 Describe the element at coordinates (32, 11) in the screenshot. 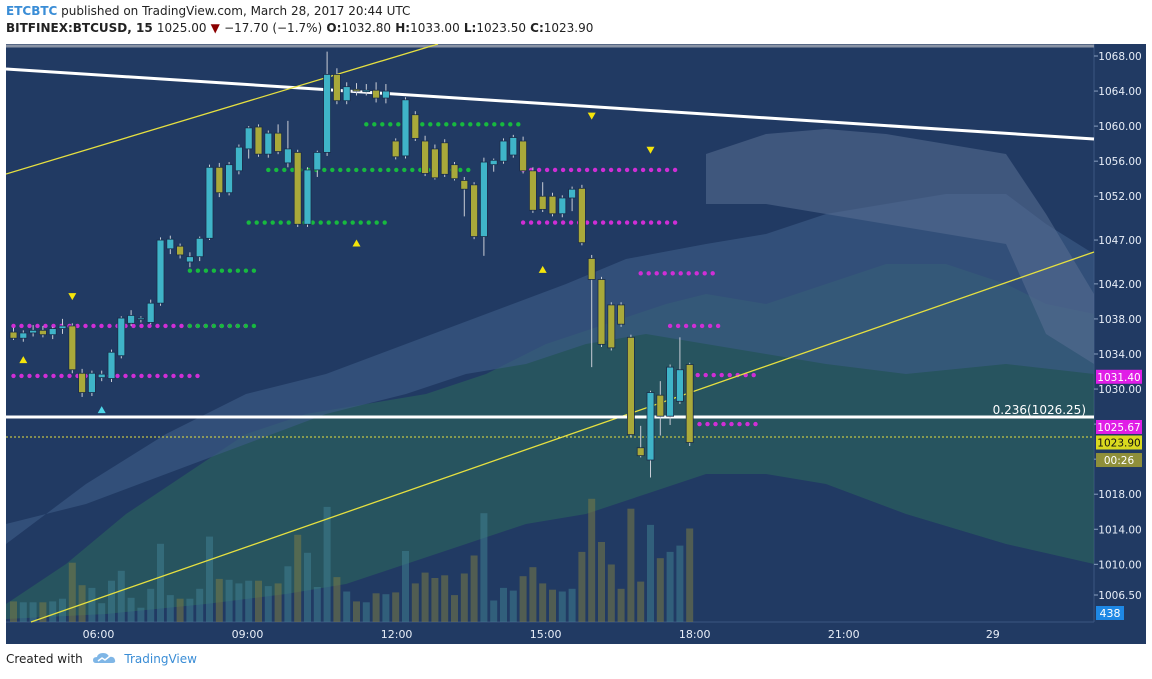

I see `author-name: ETCBTC` at that location.